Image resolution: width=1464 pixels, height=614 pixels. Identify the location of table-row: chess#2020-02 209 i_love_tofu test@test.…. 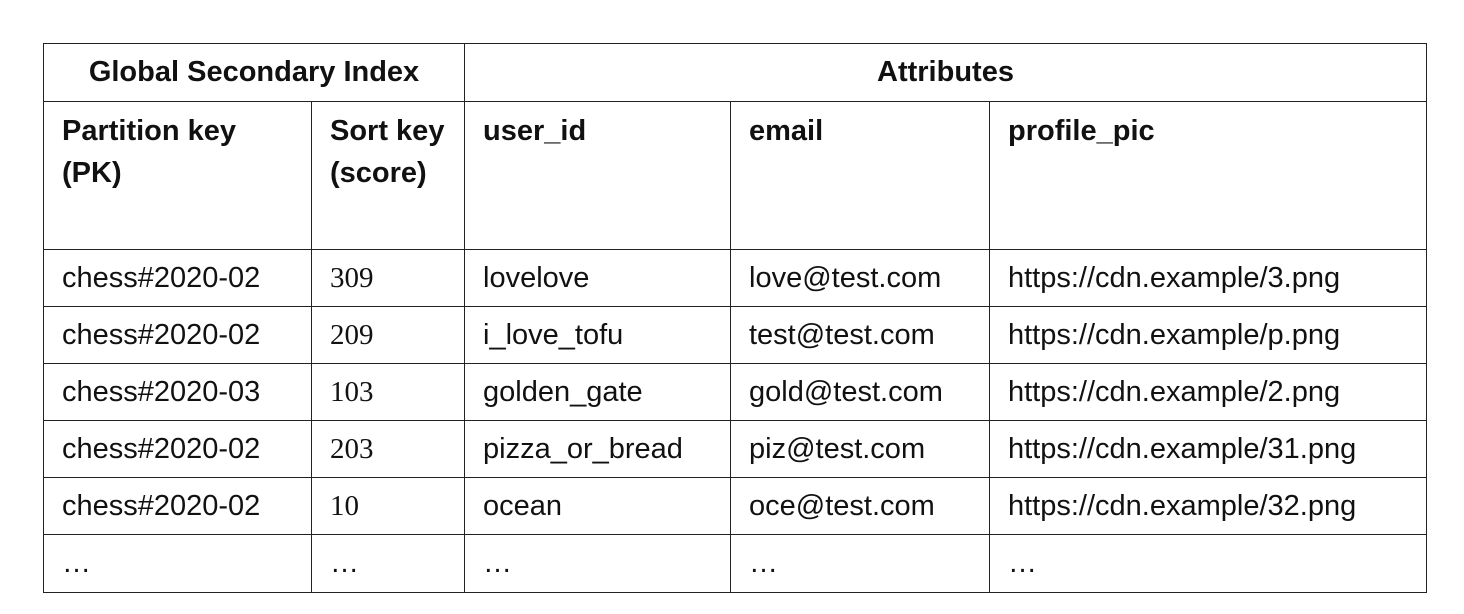
(735, 335).